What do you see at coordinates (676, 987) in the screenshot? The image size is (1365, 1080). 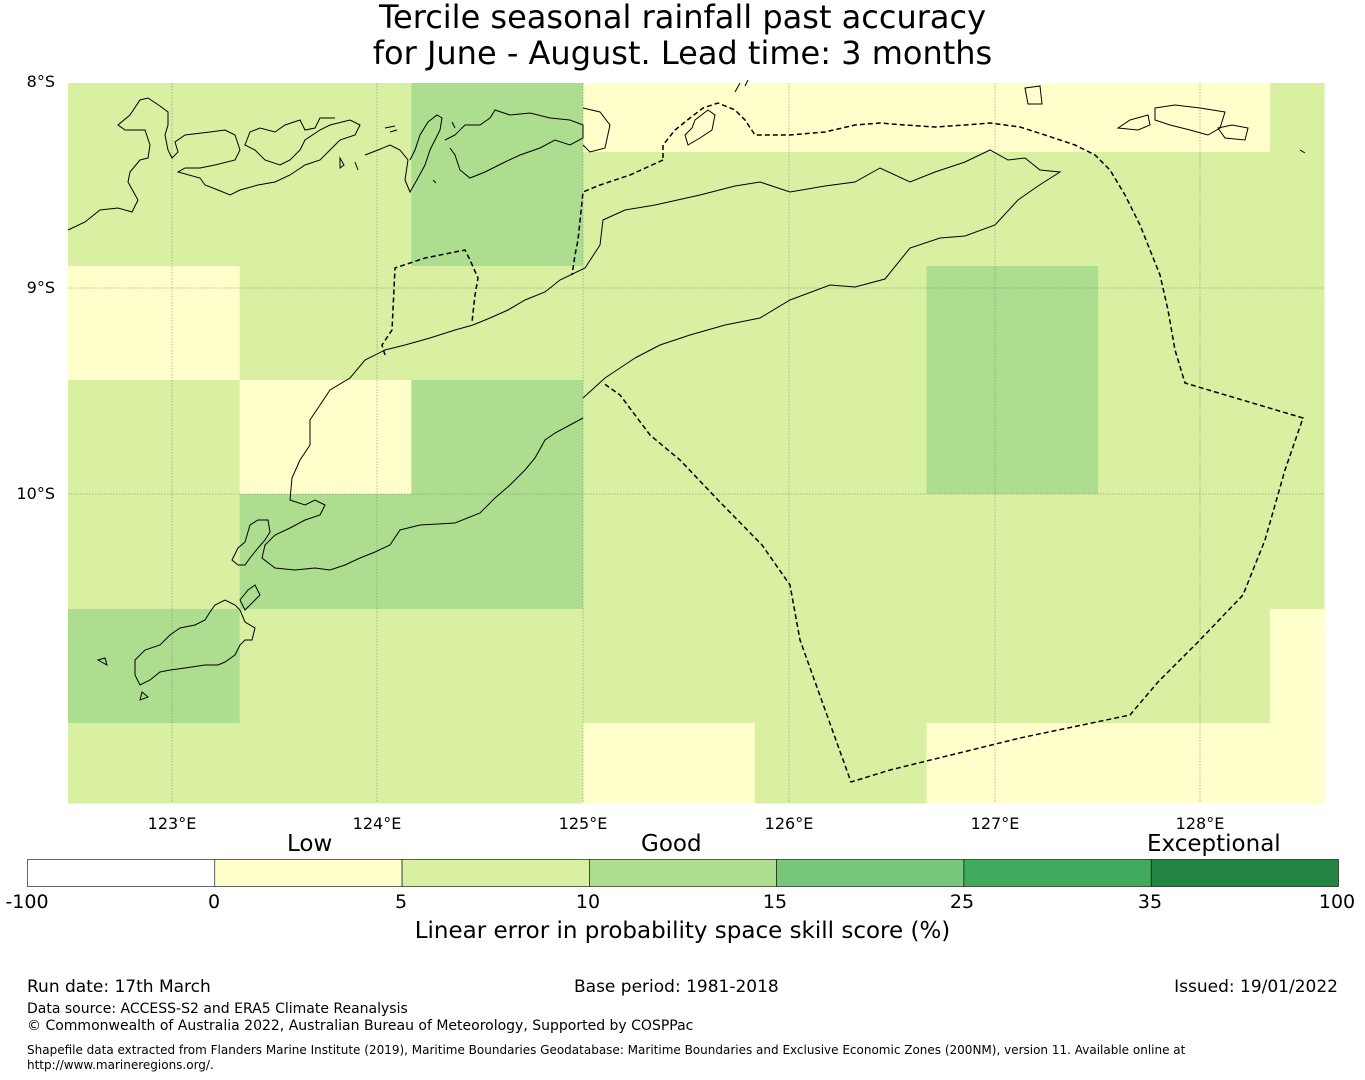 I see `base-period: Base period: 1981-2018` at bounding box center [676, 987].